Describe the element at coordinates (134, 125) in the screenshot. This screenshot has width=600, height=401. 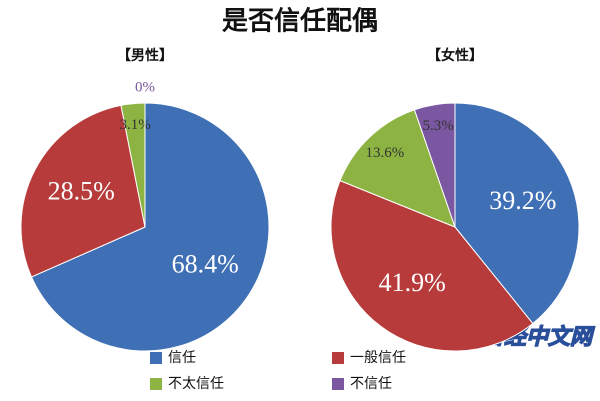
I see `data-label: 3.1%` at that location.